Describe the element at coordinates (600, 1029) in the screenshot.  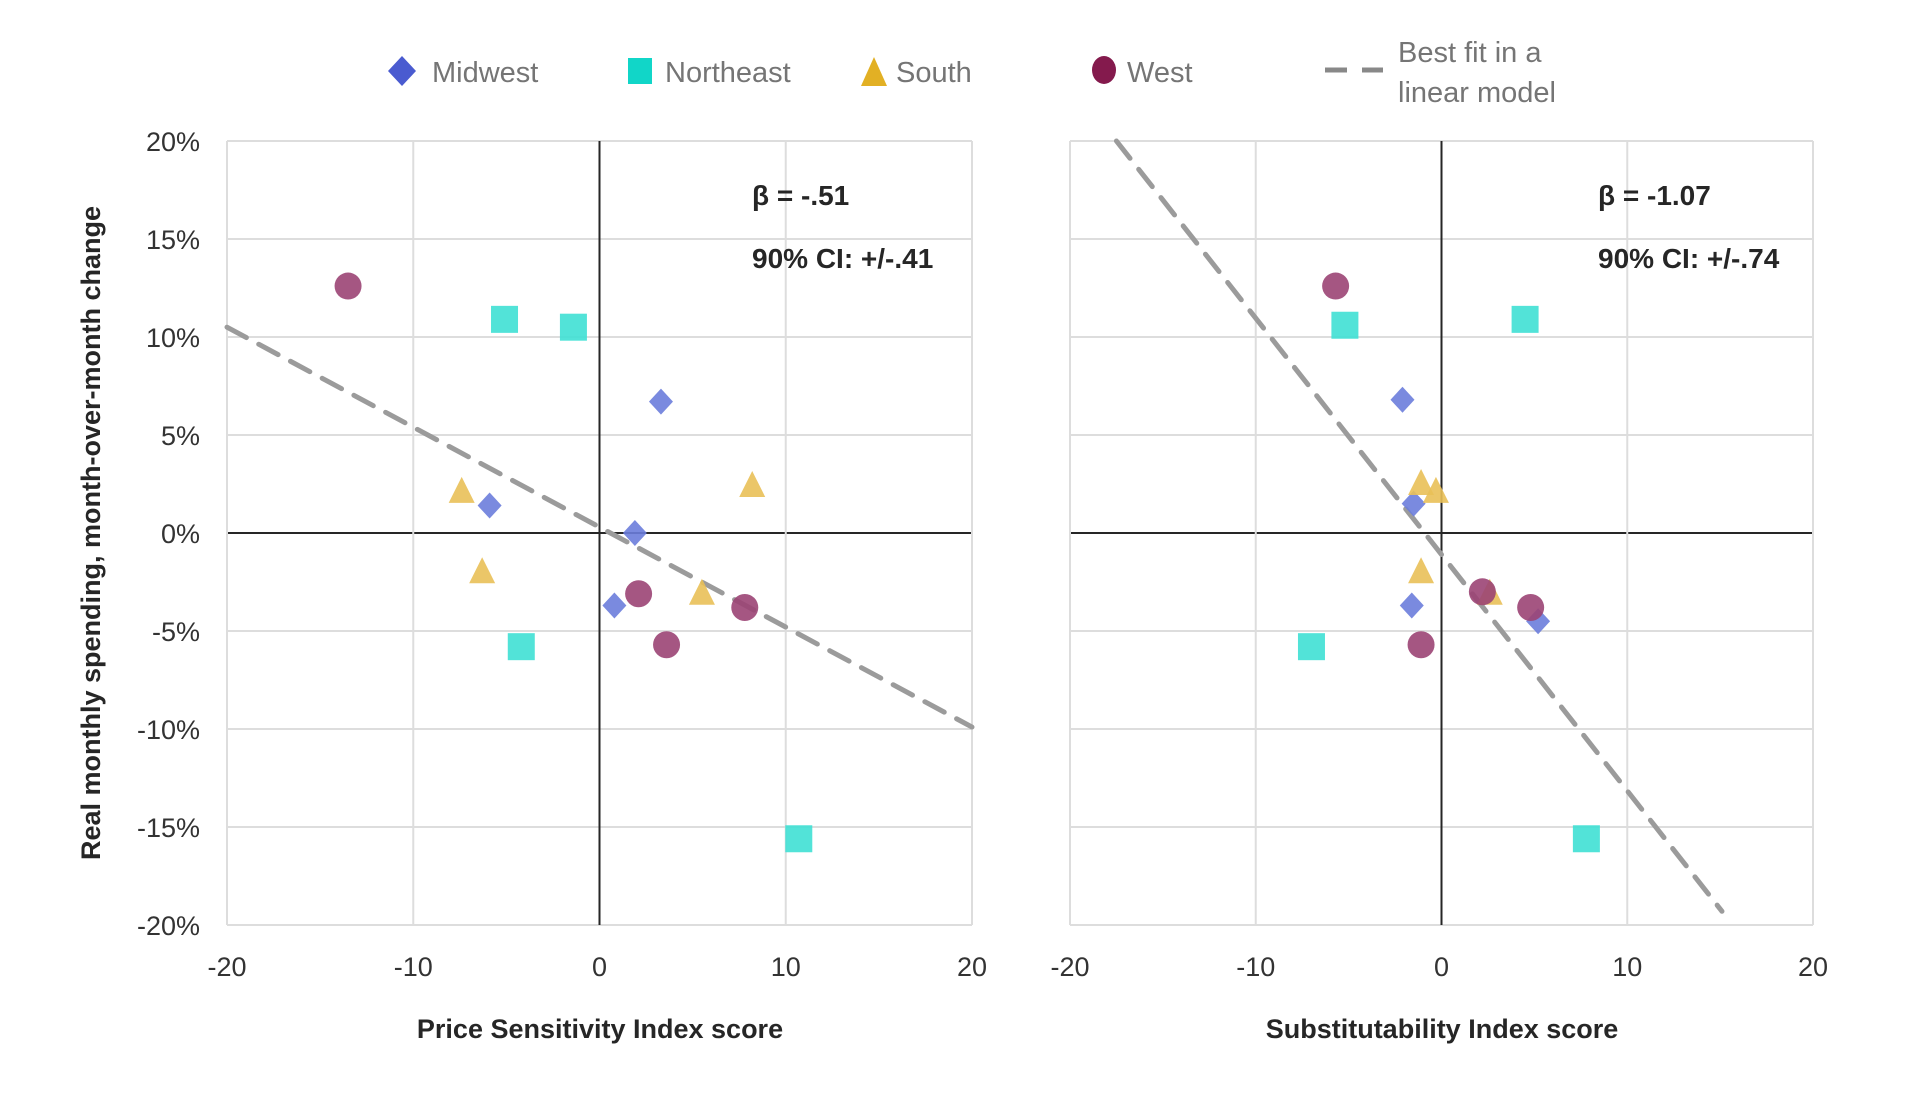
I see `x-axis-title-left: Price Sensitivity Index score` at that location.